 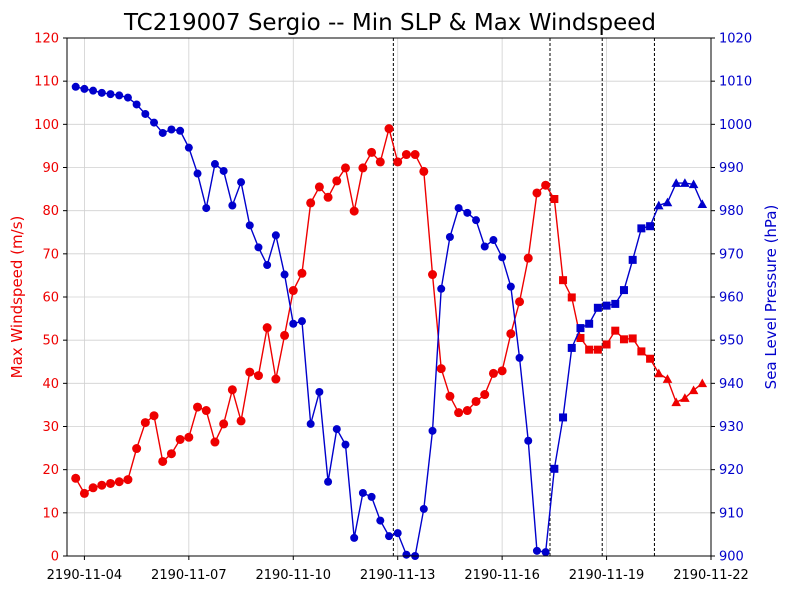 I want to click on y-left-axis-ticks: 0 10 20 30 40 50 60 70 80 90 100 110 120, so click(x=50, y=298).